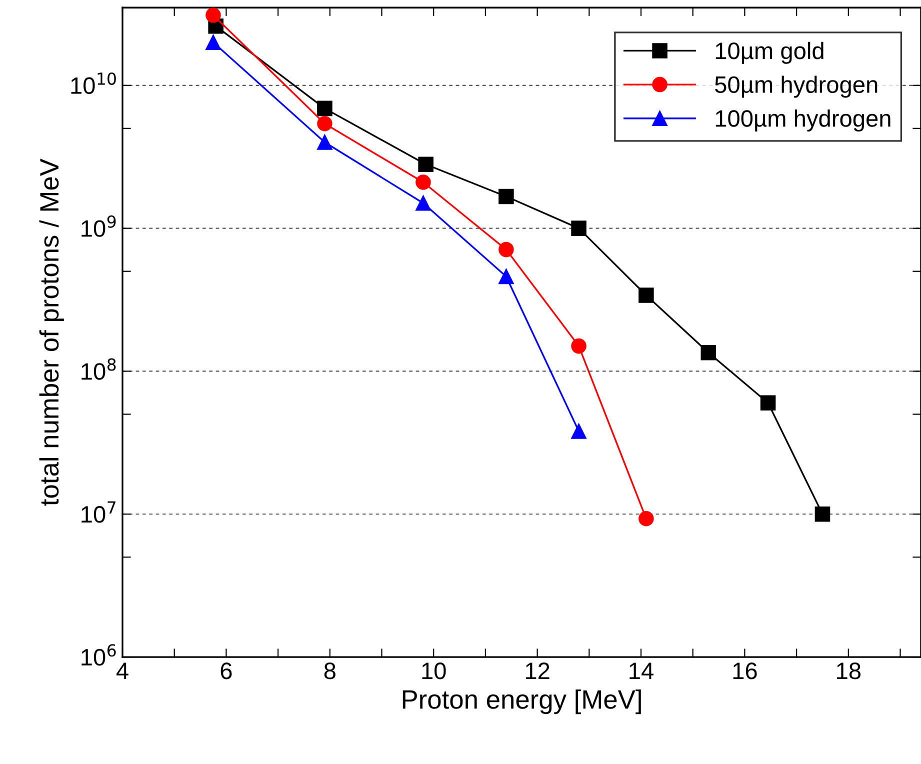 Image resolution: width=921 pixels, height=764 pixels. I want to click on x-tick-label: 12, so click(538, 671).